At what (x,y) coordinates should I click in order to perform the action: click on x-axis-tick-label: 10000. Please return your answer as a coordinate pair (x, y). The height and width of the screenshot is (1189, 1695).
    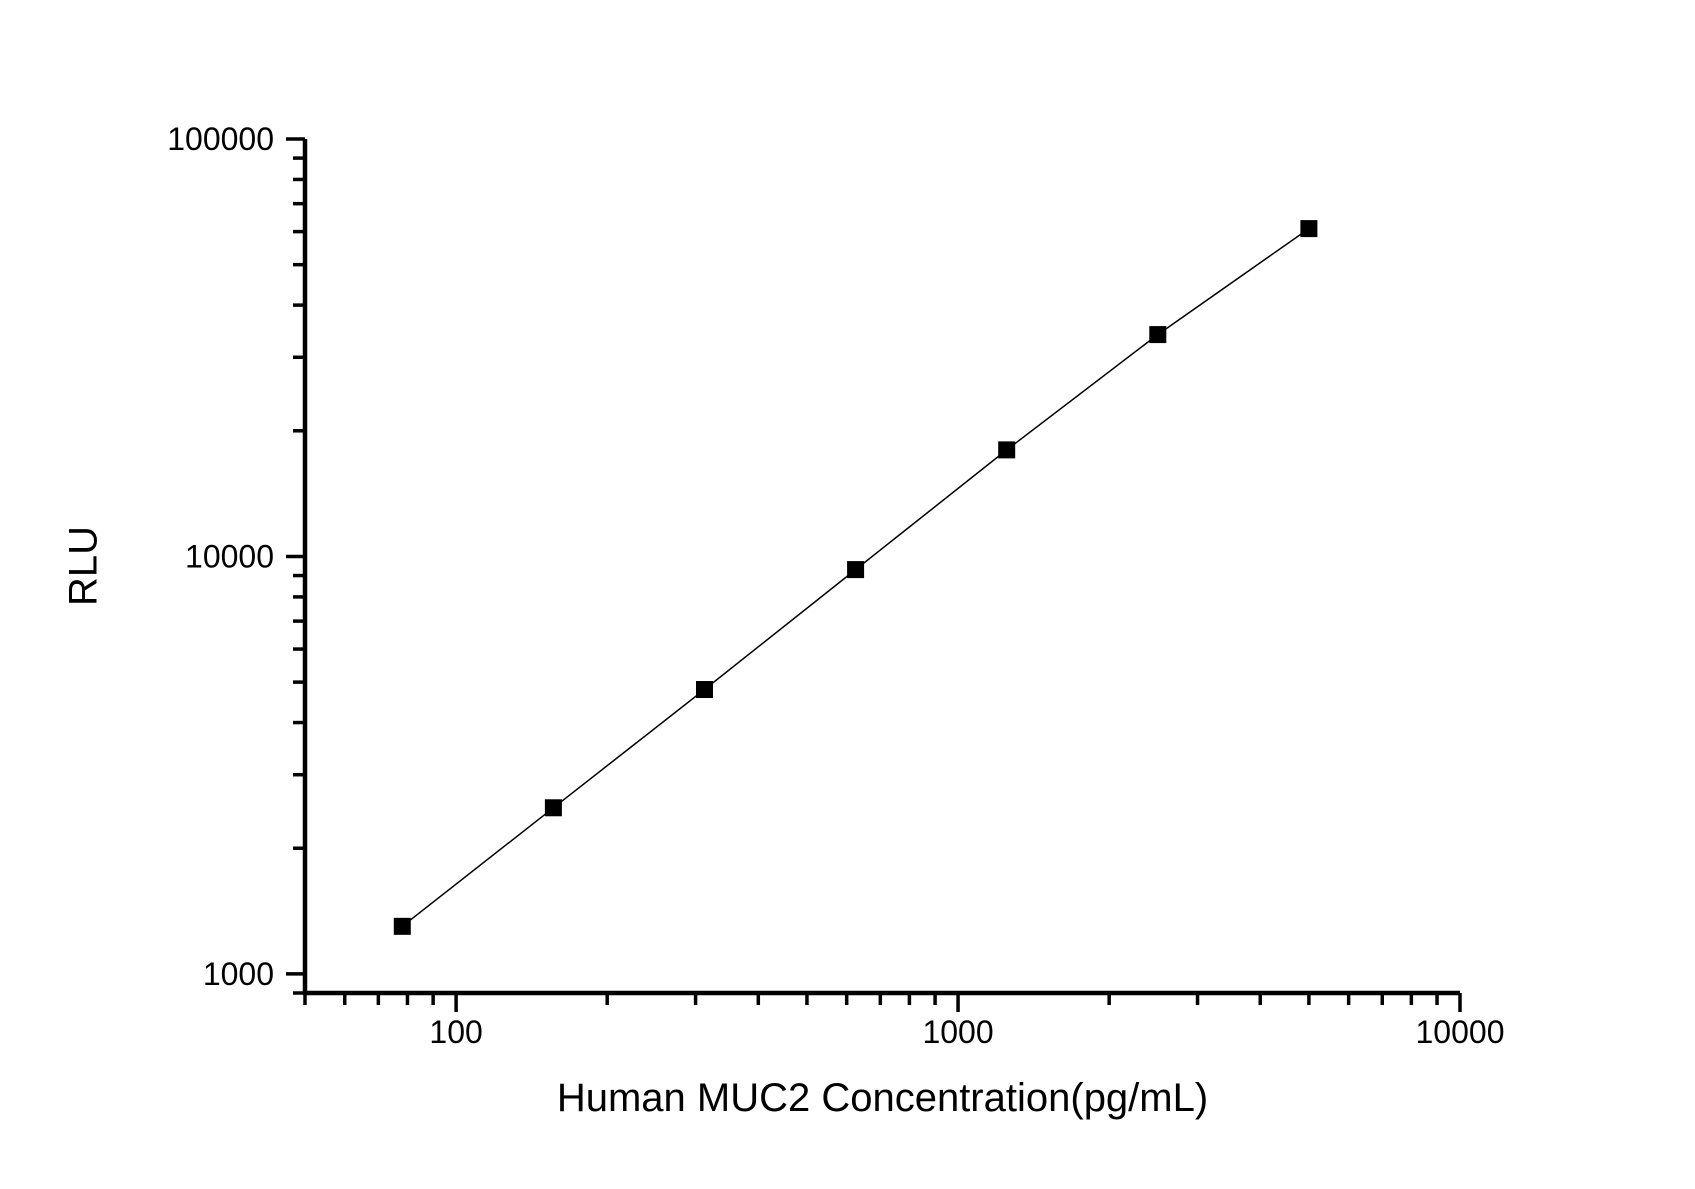
    Looking at the image, I should click on (1460, 1032).